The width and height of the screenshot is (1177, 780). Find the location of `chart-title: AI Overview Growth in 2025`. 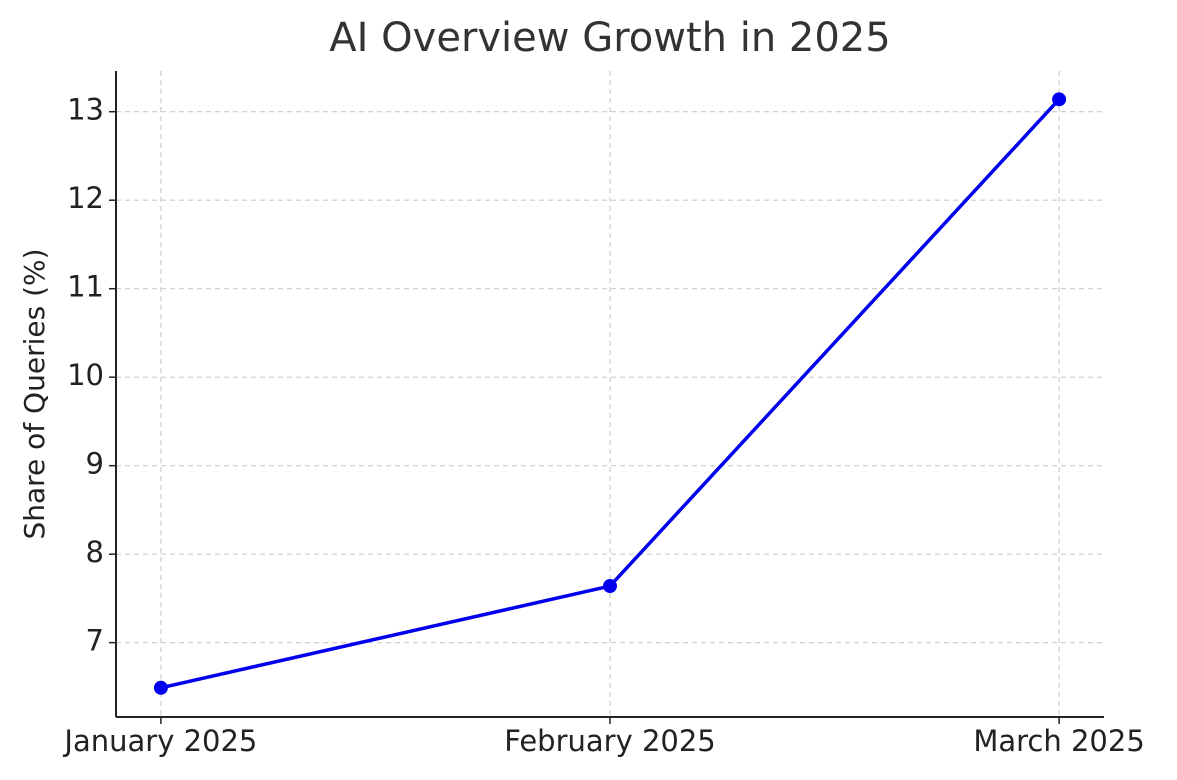

chart-title: AI Overview Growth in 2025 is located at coordinates (609, 38).